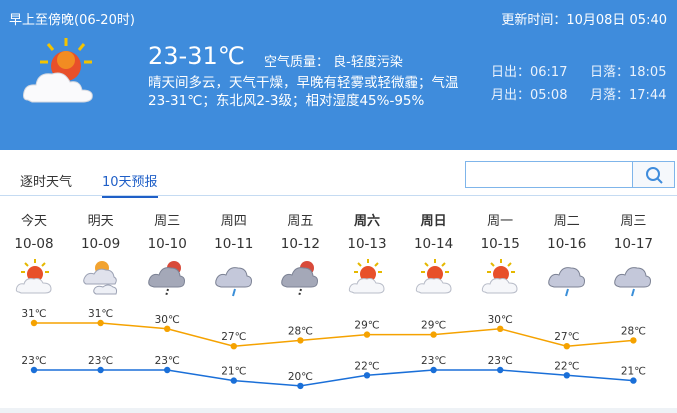 This screenshot has width=677, height=413. I want to click on low-temp-label: 20℃, so click(300, 377).